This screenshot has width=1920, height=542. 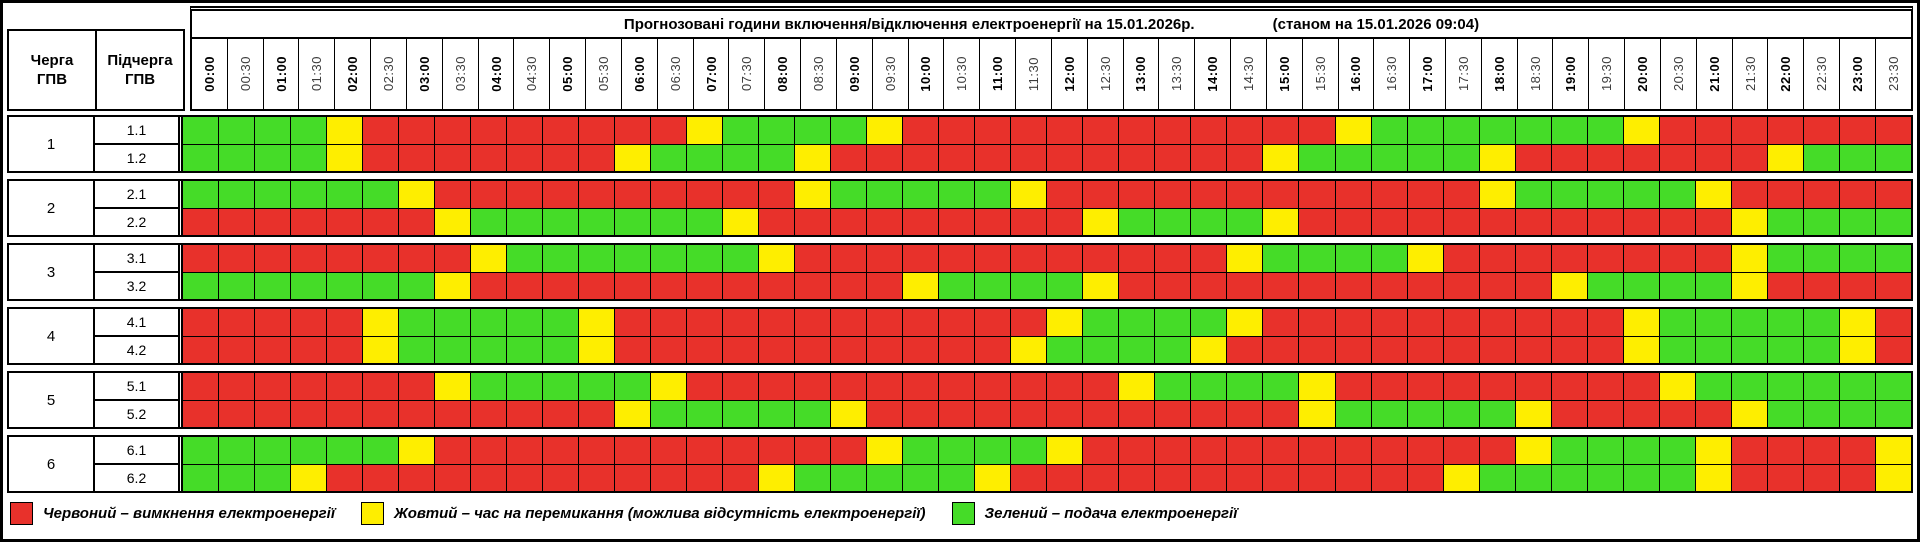 What do you see at coordinates (136, 286) in the screenshot?
I see `subqueue-label: 3.2` at bounding box center [136, 286].